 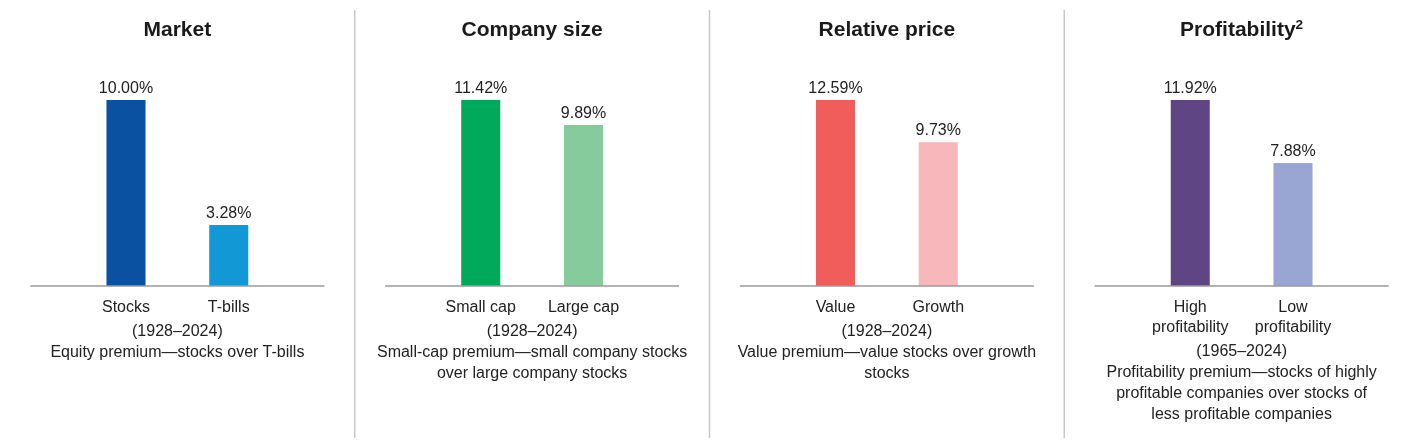 What do you see at coordinates (1293, 316) in the screenshot?
I see `x-tick-label: Low profitability` at bounding box center [1293, 316].